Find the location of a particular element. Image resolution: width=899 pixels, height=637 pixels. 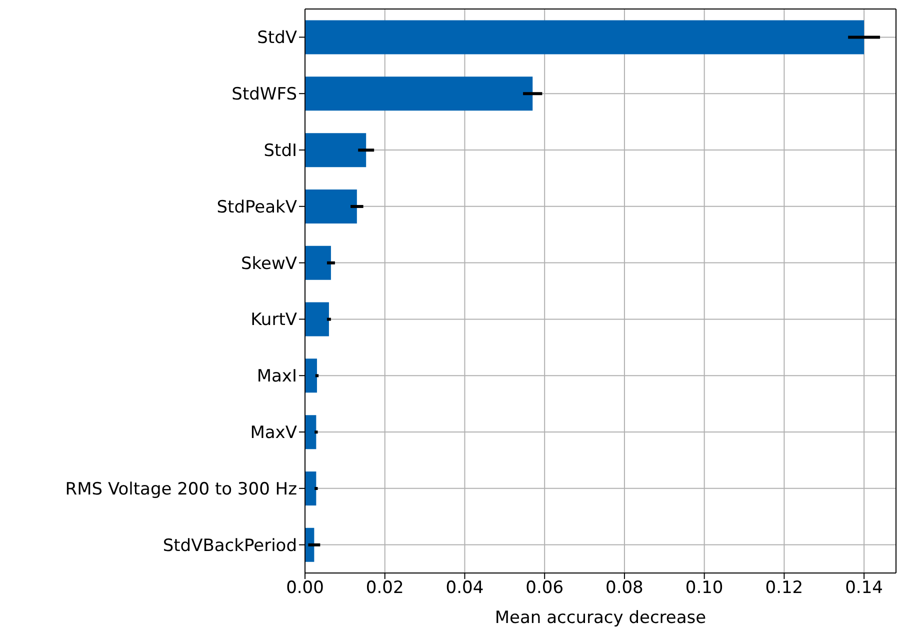

x-tick-label: 0.04 is located at coordinates (465, 588).